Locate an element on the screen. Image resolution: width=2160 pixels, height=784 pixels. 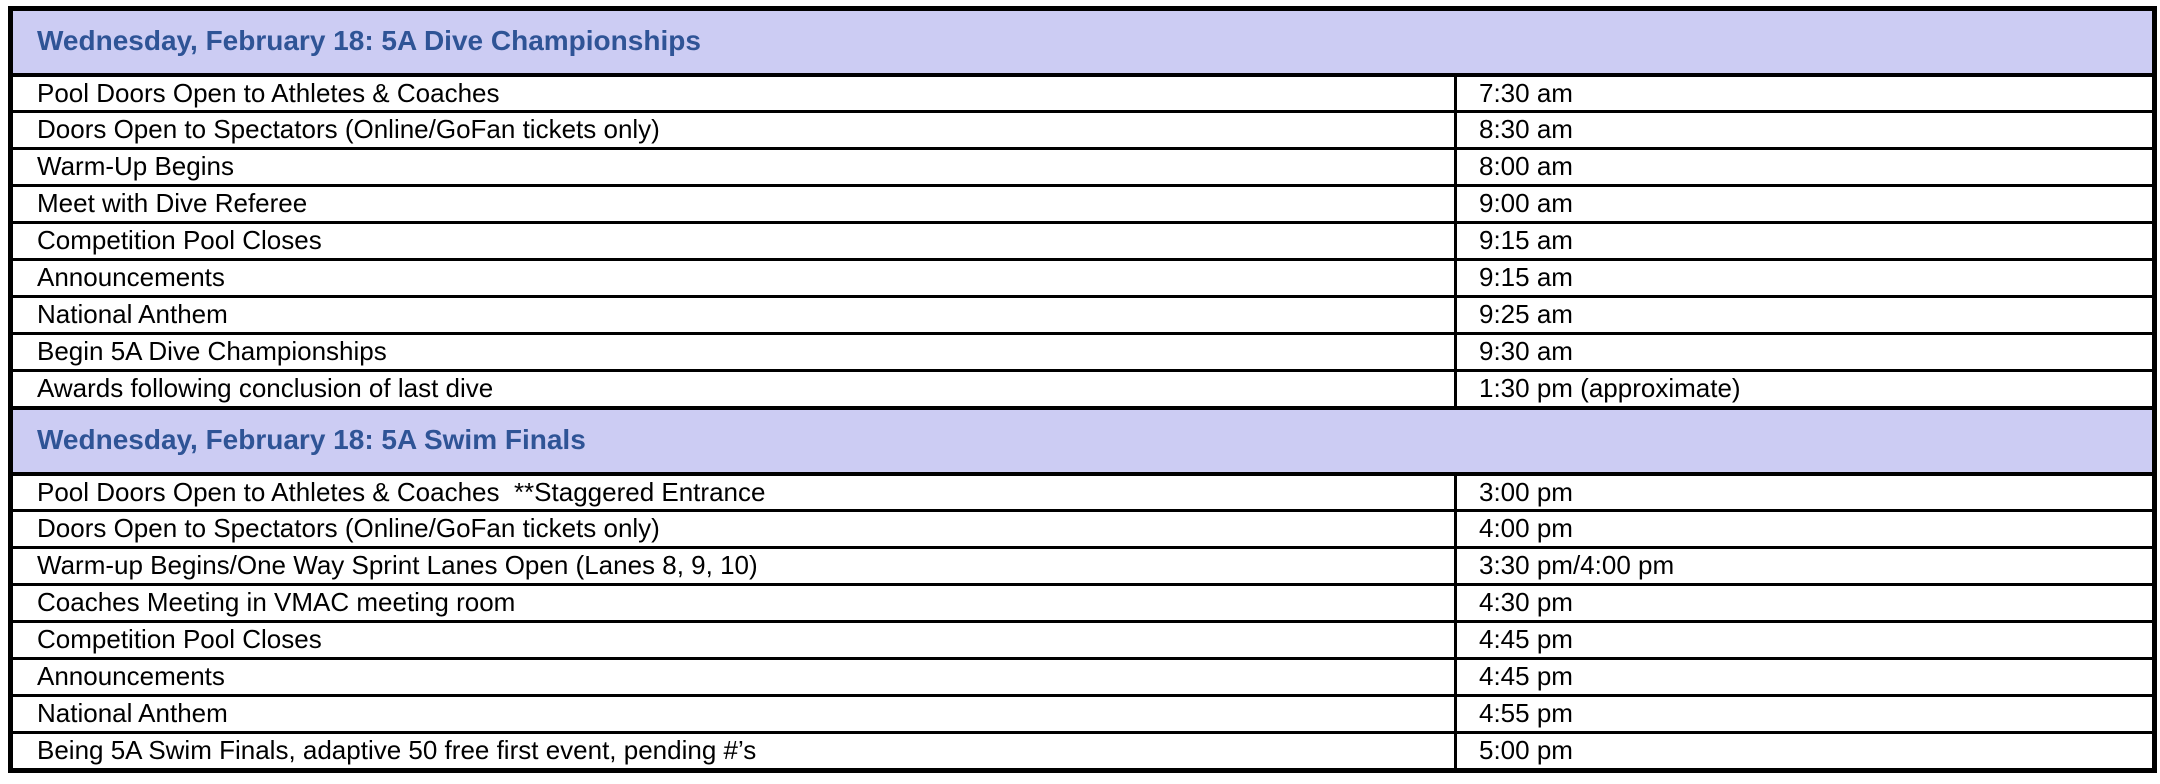
time-cell: 9:25 am is located at coordinates (1805, 315).